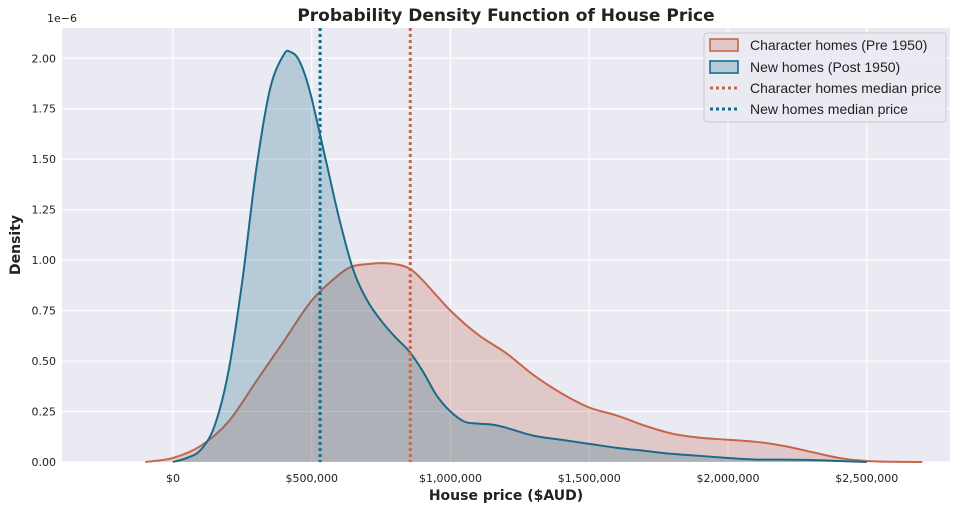  What do you see at coordinates (866, 478) in the screenshot?
I see `x-tick-label-5: $2,500,000` at bounding box center [866, 478].